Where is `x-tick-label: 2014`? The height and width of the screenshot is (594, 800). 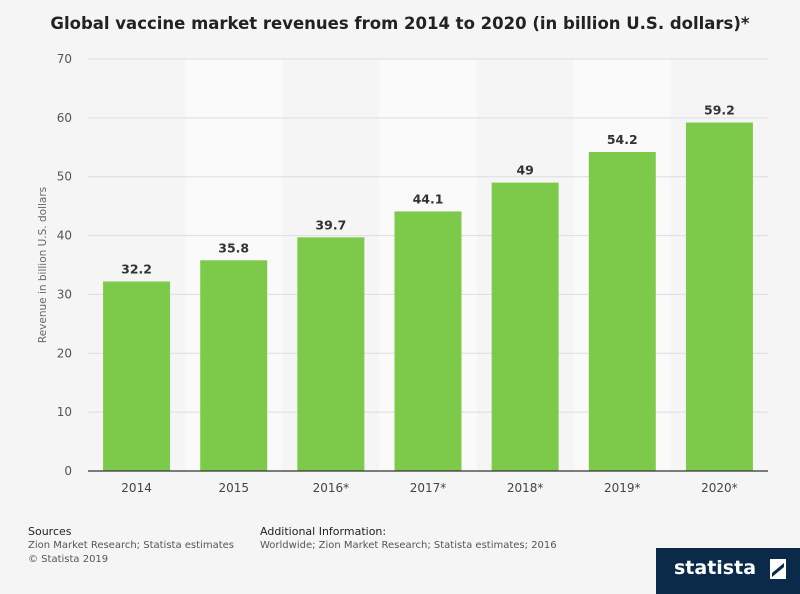 x-tick-label: 2014 is located at coordinates (136, 488).